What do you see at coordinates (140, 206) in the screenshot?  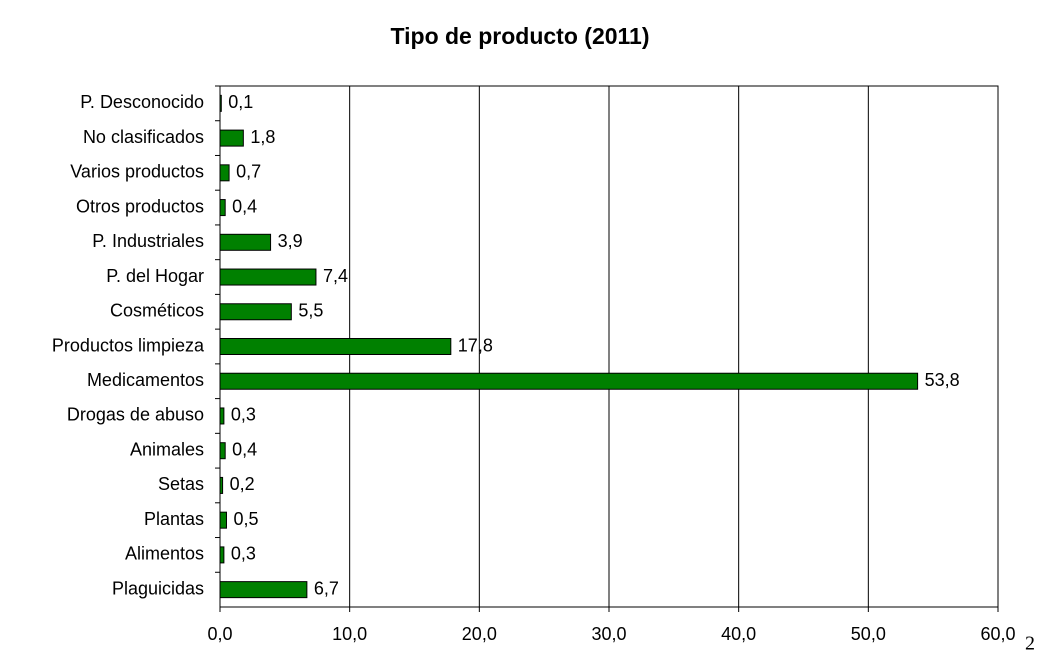 I see `y-tick-label: Otros productos` at bounding box center [140, 206].